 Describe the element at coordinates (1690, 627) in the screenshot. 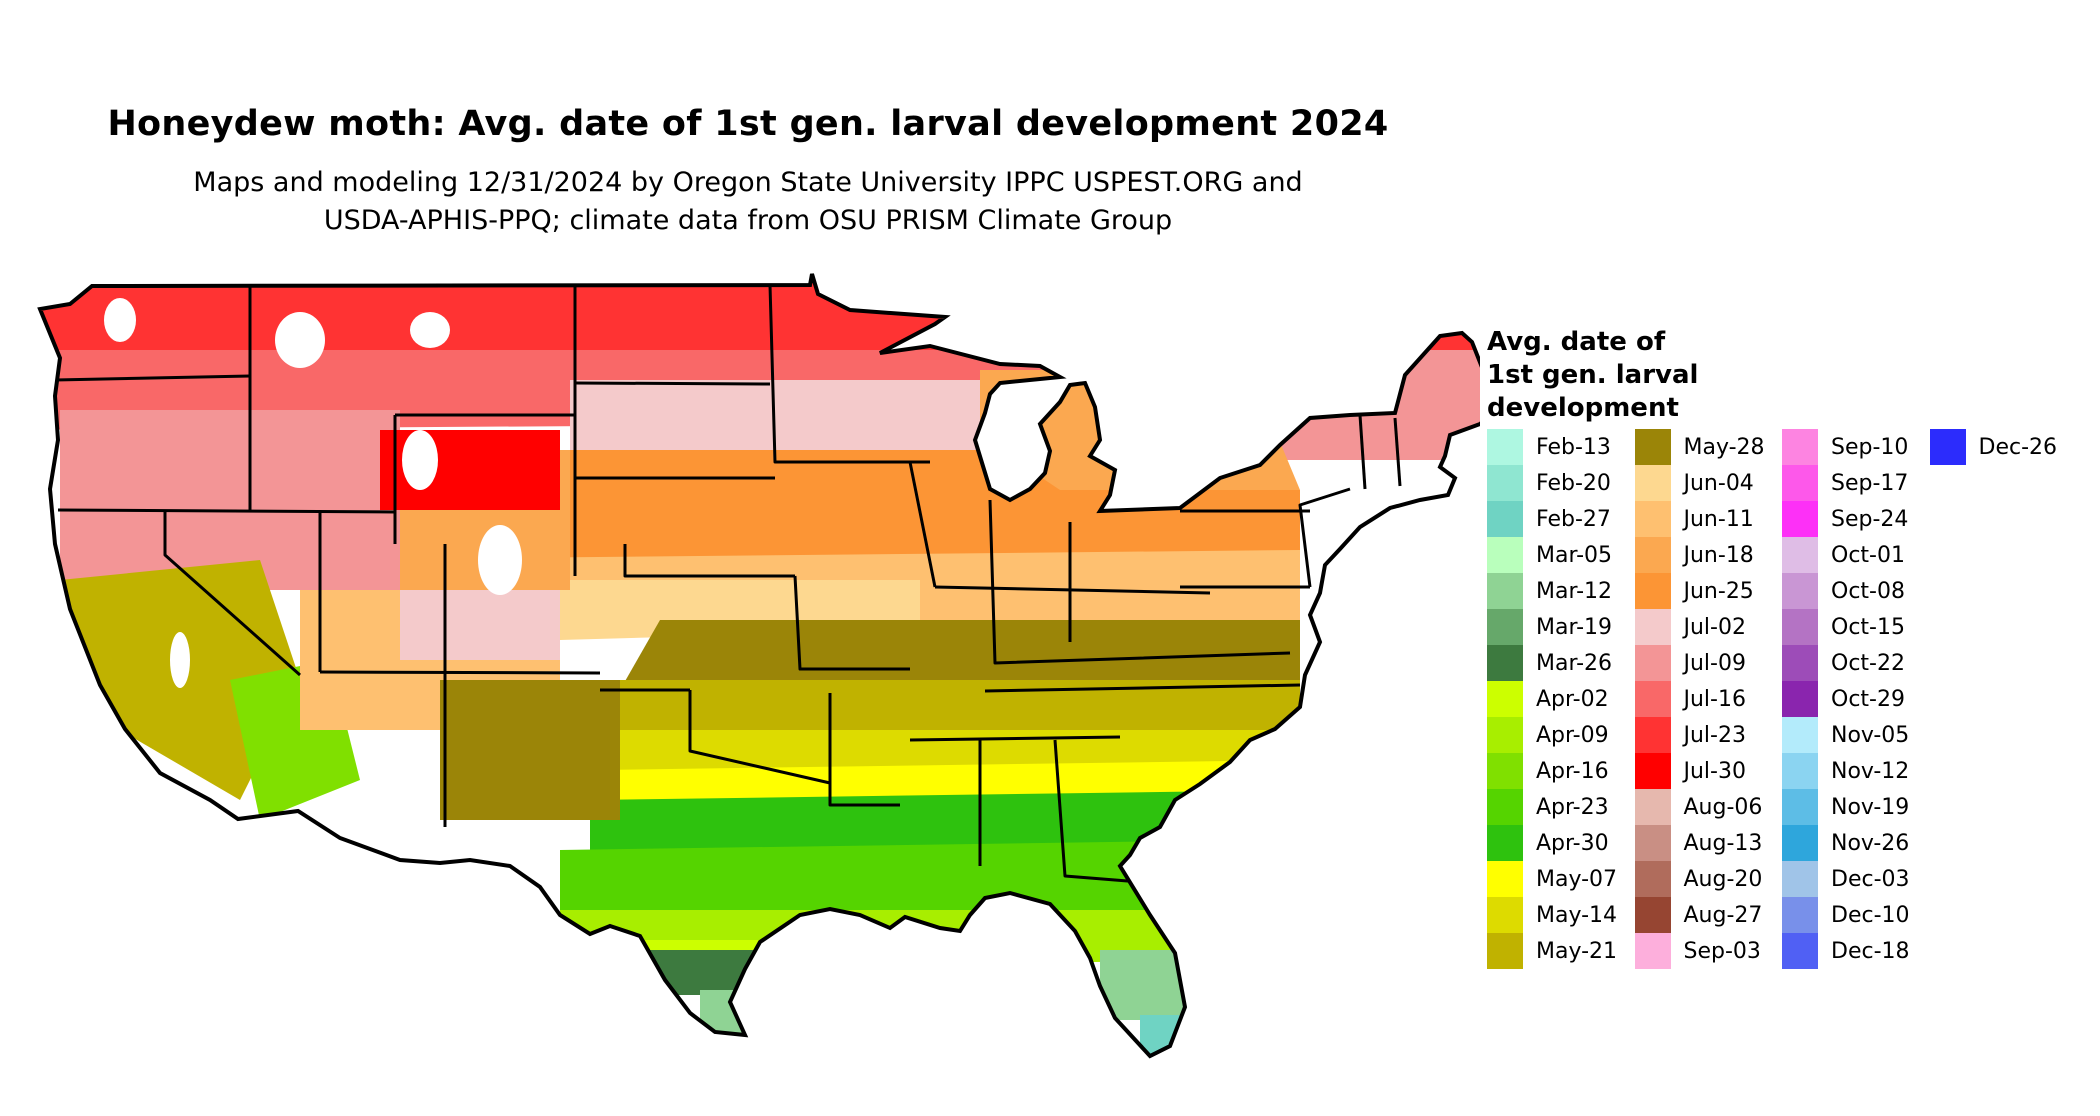

I see `legend-item: Jul-02` at that location.